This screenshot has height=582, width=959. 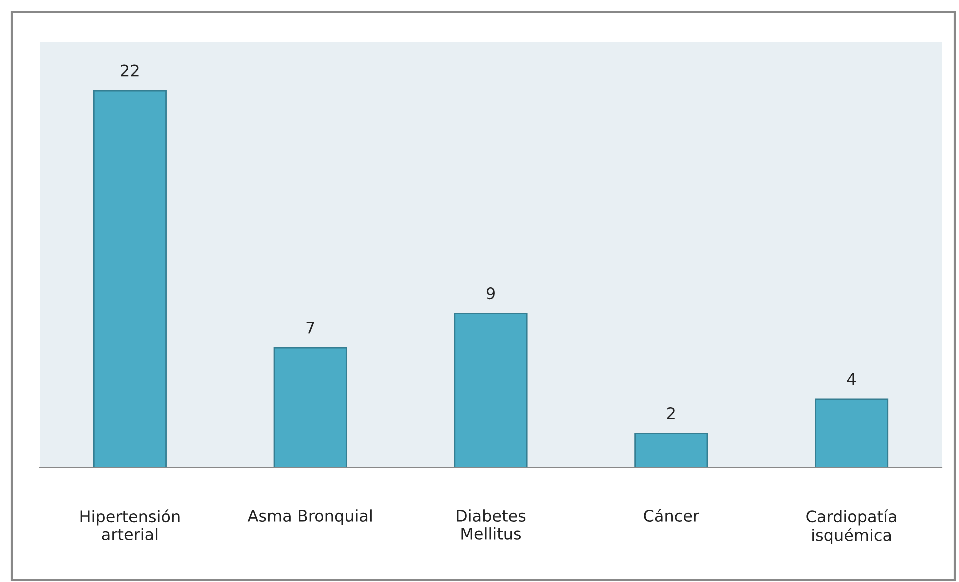 I want to click on x-tick-label: Asma Bronquial, so click(x=310, y=518).